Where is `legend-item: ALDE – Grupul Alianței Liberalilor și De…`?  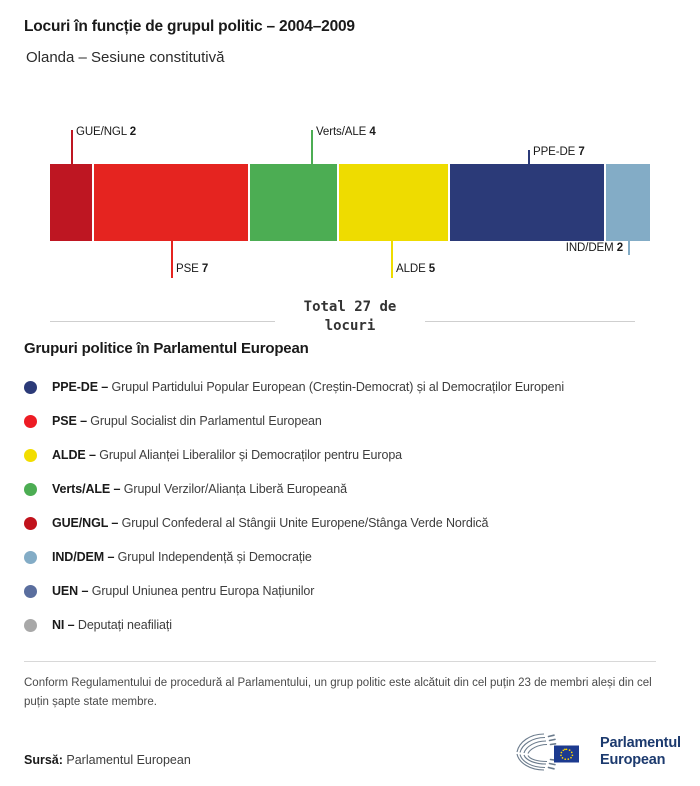
legend-item: ALDE – Grupul Alianței Liberalilor și De… is located at coordinates (349, 455).